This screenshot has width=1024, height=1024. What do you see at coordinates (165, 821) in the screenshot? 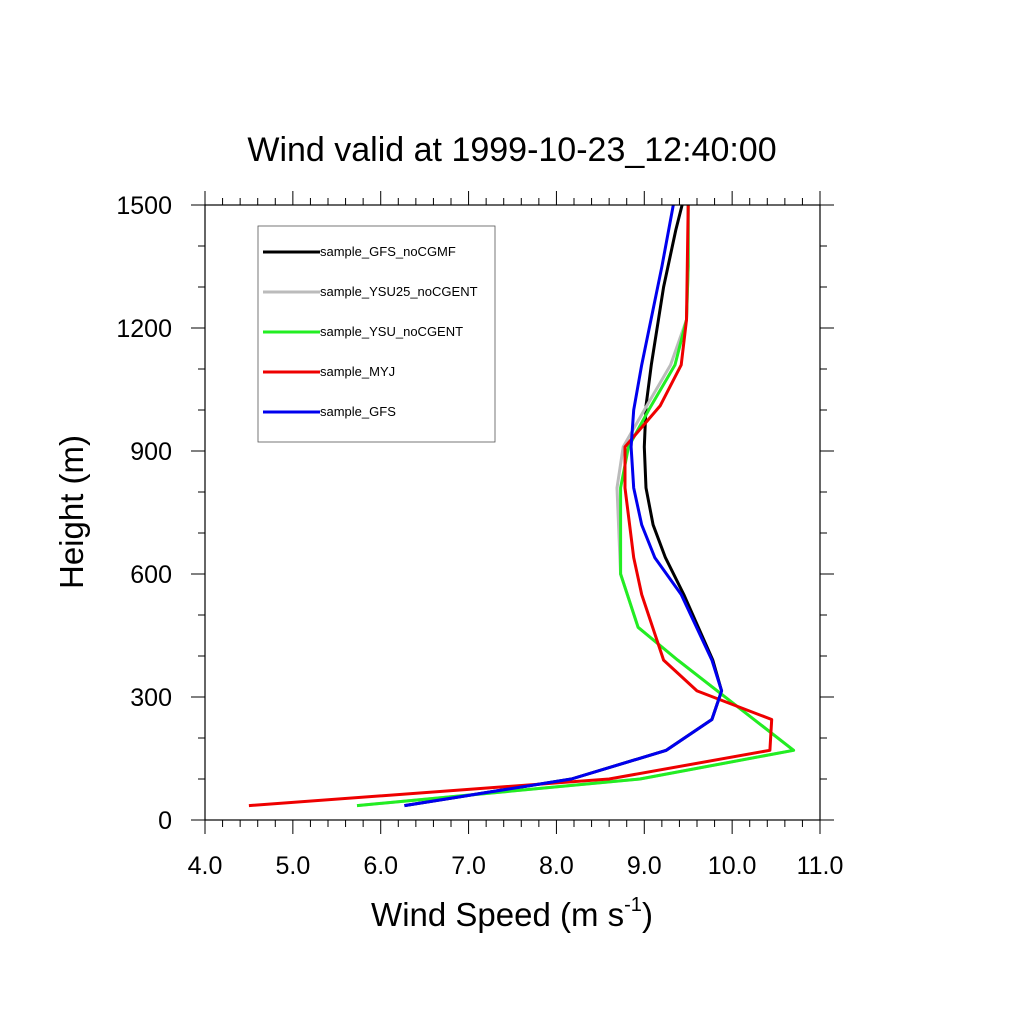
I see `y-tick-label: 0` at bounding box center [165, 821].